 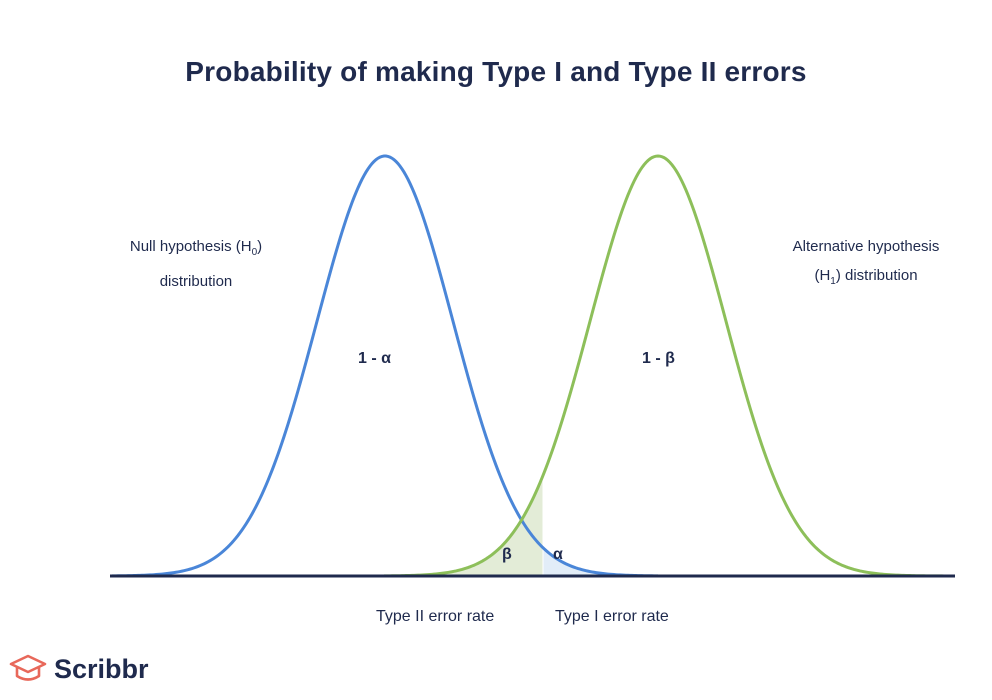 I want to click on graduation-cap-icon, so click(x=28, y=667).